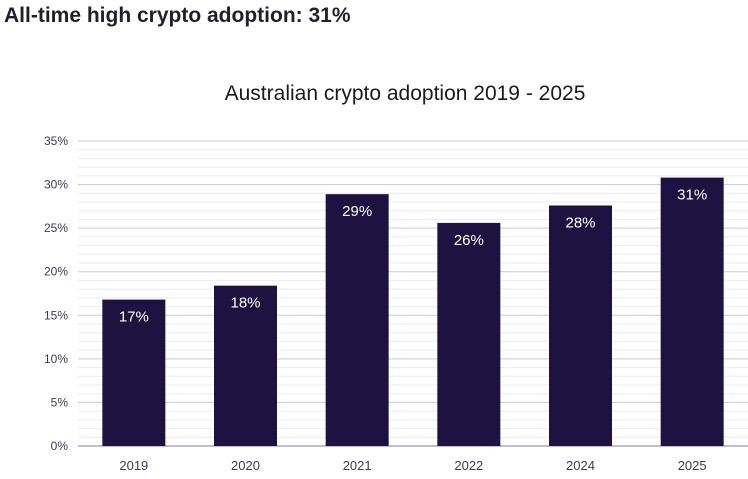 The image size is (748, 479). I want to click on data-label-2020: 18%, so click(245, 303).